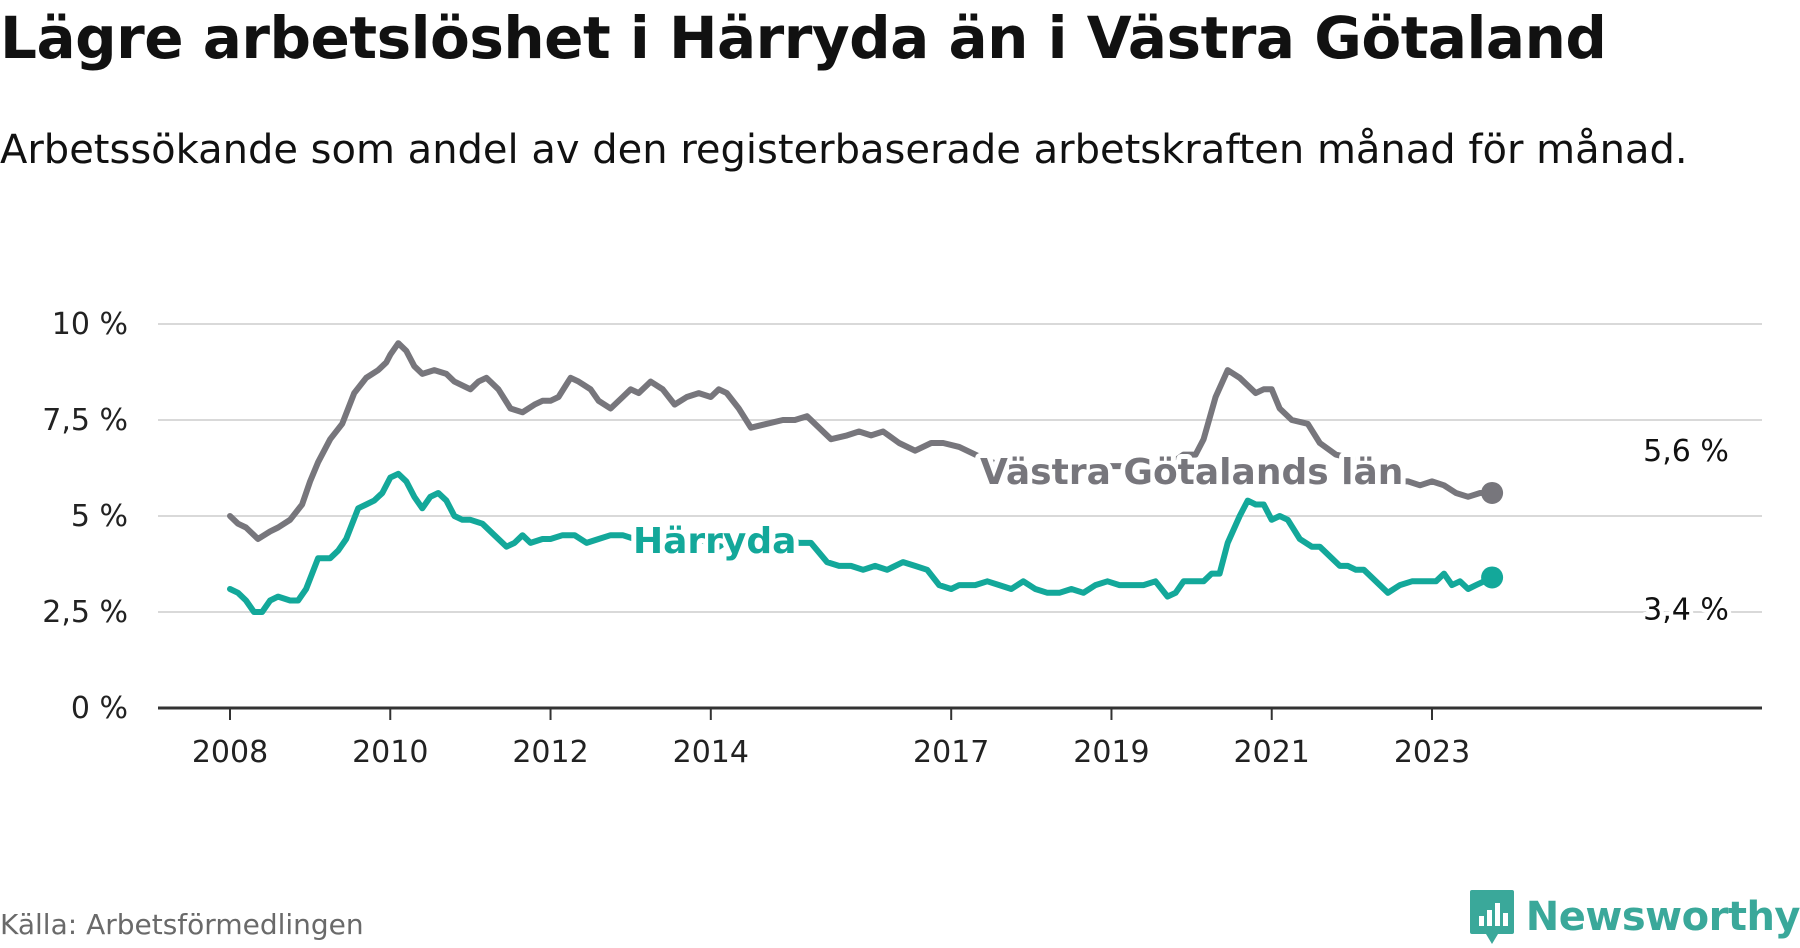  What do you see at coordinates (1191, 472) in the screenshot?
I see `series-label-vg: Västra Götalands län` at bounding box center [1191, 472].